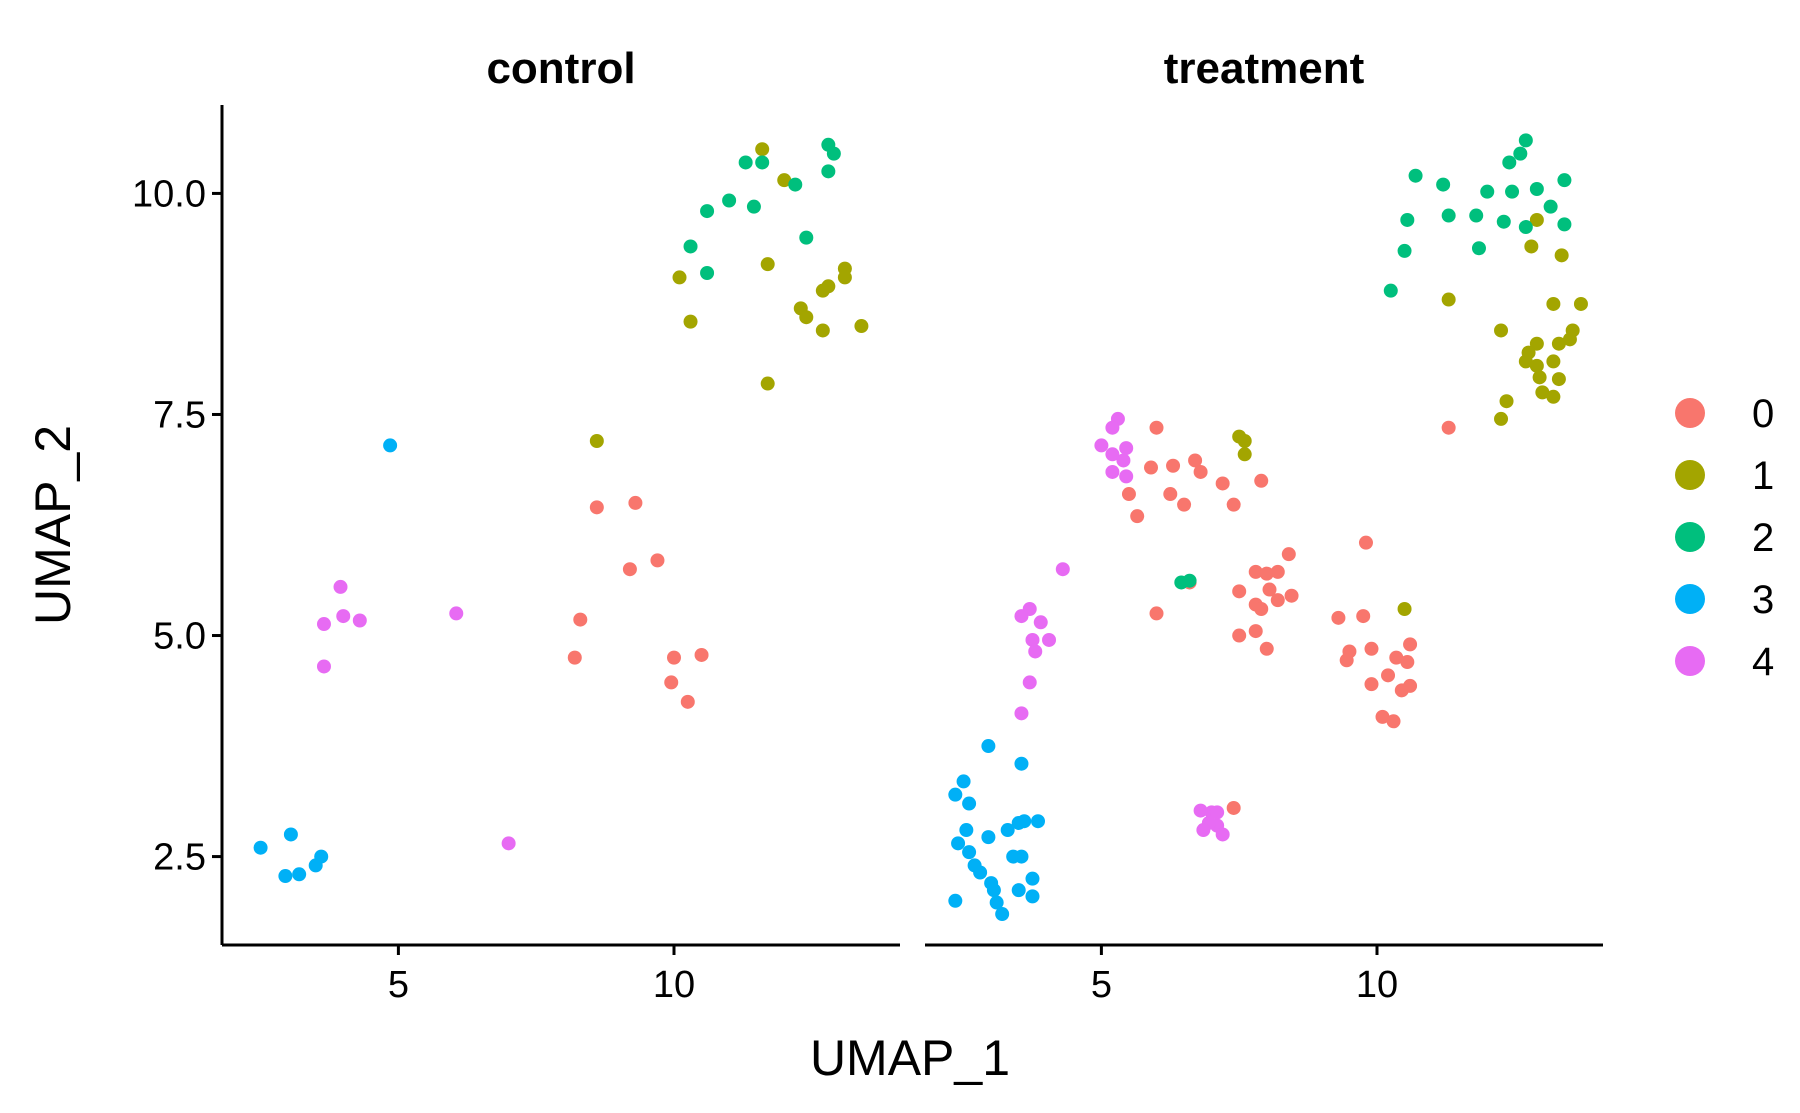 The width and height of the screenshot is (1800, 1113). What do you see at coordinates (1724, 600) in the screenshot?
I see `legend-item-3: 3` at bounding box center [1724, 600].